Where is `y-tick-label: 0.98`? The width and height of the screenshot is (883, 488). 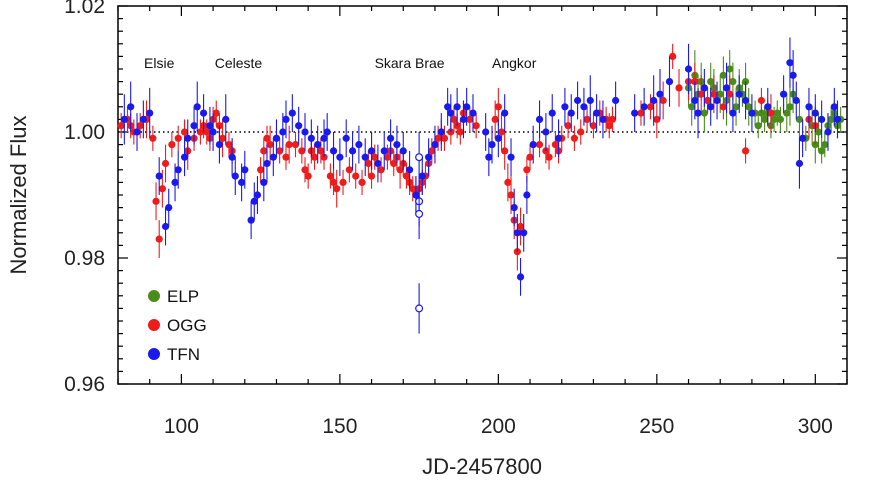 y-tick-label: 0.98 is located at coordinates (84, 258).